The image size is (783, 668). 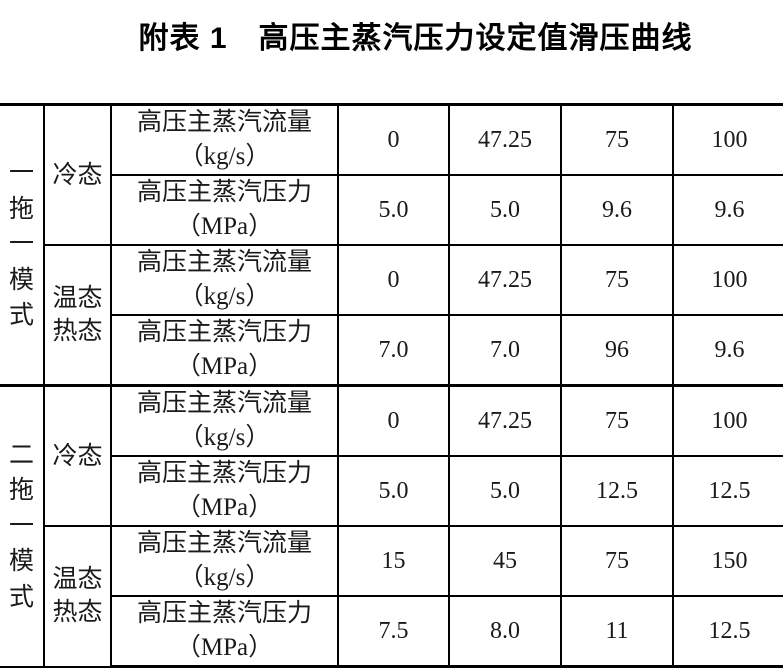 I want to click on mode-header-cell: 一拖一模式, so click(x=22, y=245).